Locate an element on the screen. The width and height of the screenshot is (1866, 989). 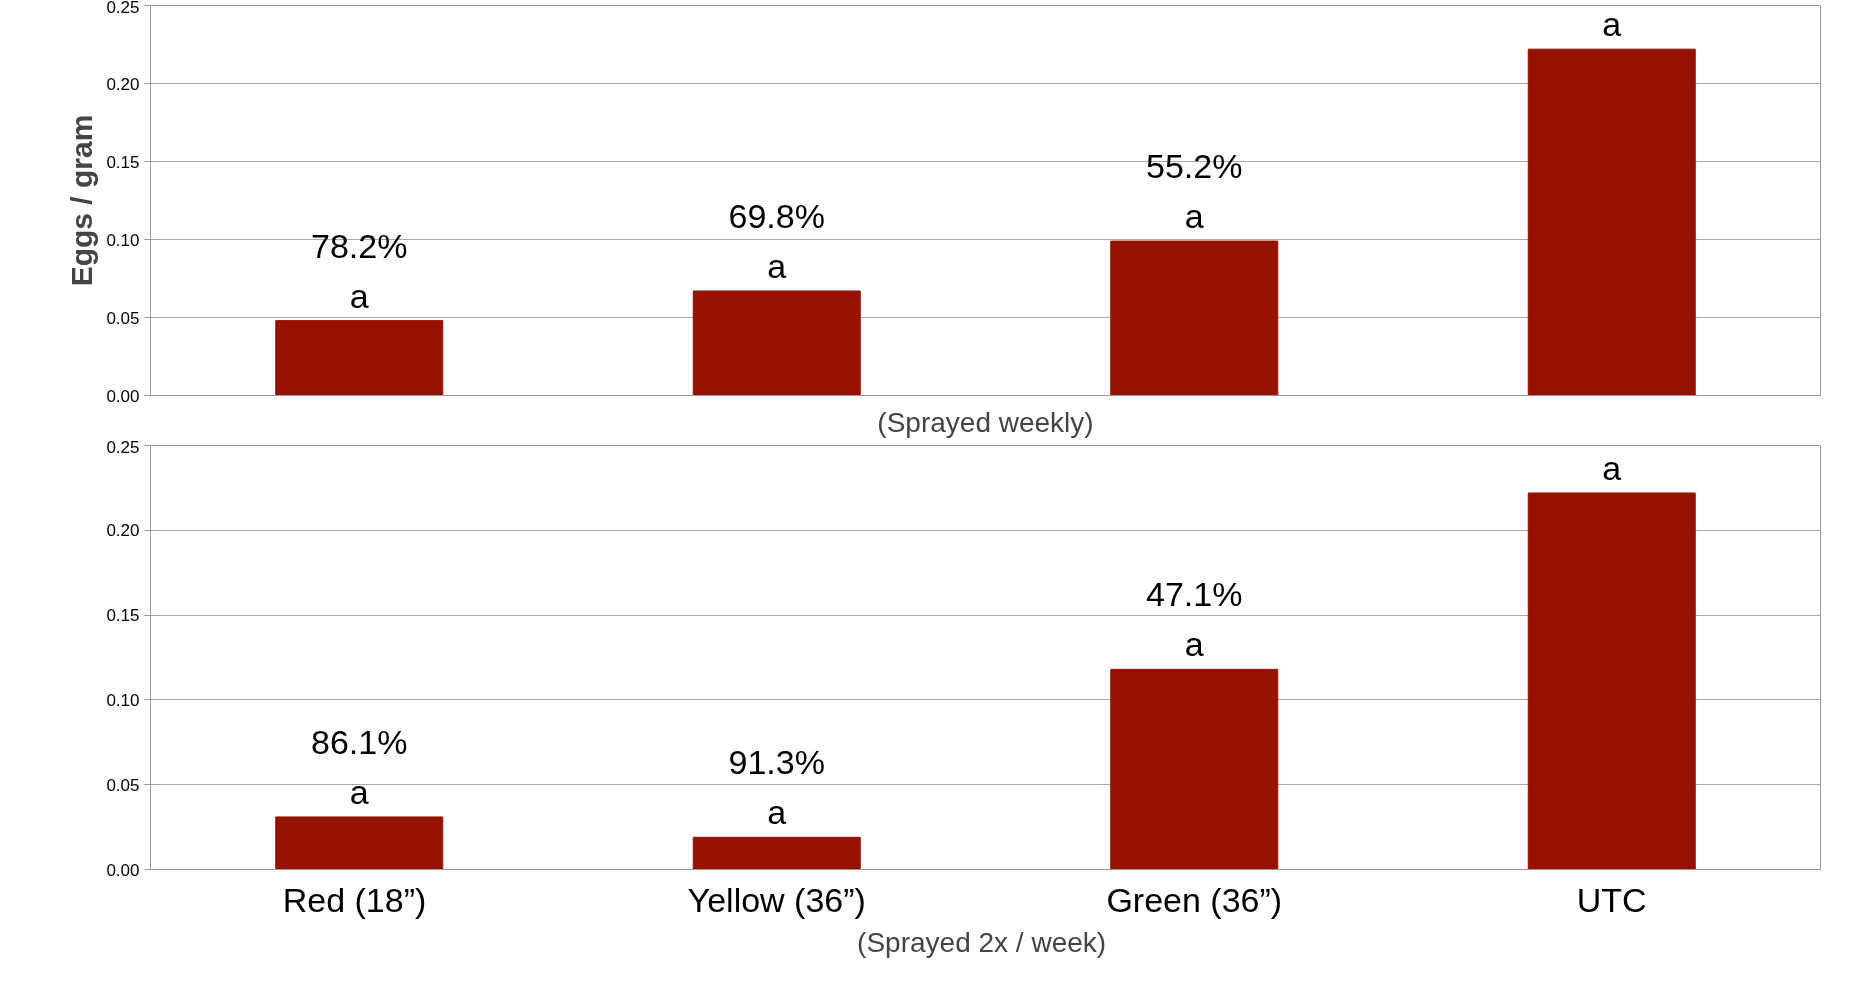
annotation: 86.1% is located at coordinates (359, 741).